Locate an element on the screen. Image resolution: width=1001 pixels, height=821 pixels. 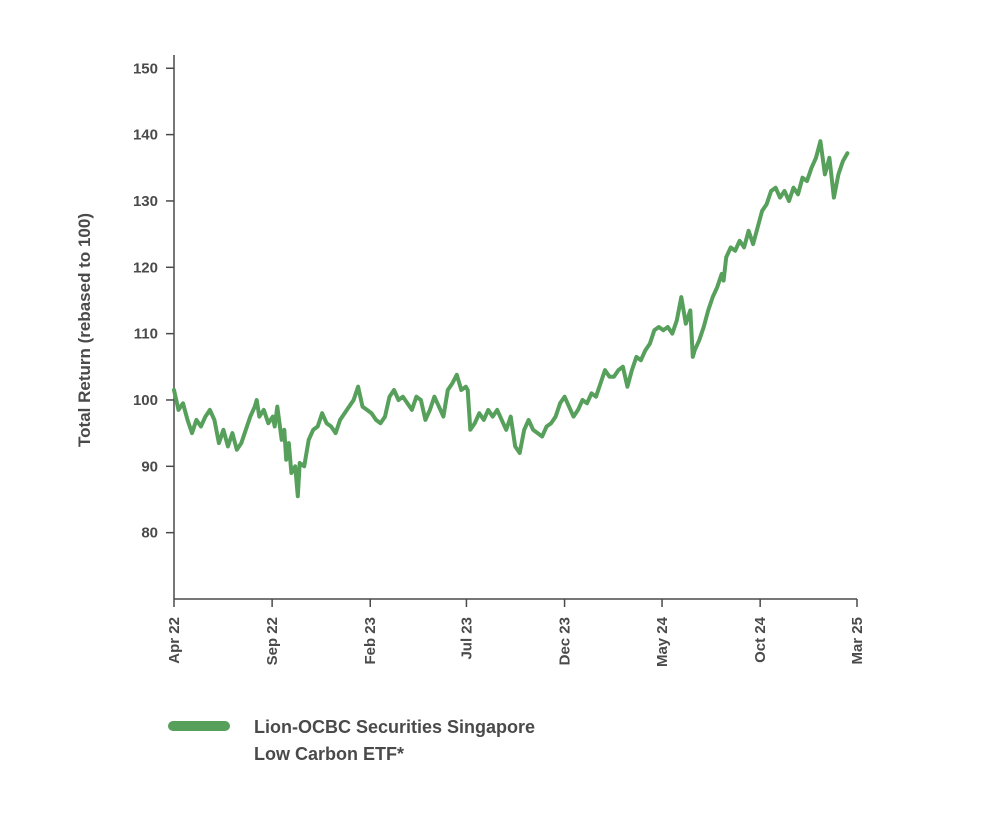
y-tick-label: 140 is located at coordinates (145, 135).